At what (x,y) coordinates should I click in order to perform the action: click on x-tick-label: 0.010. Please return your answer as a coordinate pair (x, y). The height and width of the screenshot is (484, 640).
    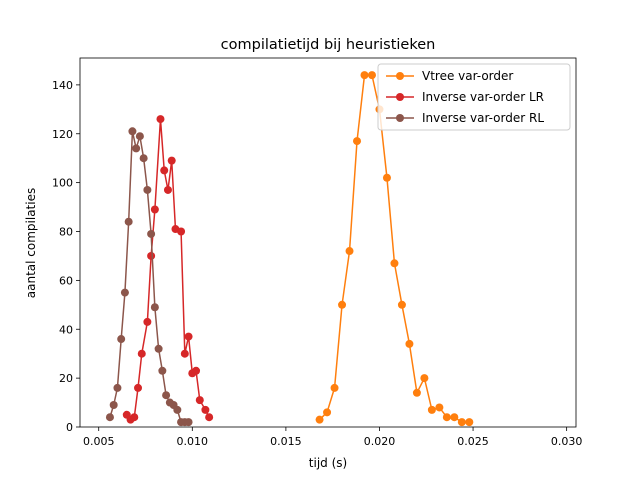
    Looking at the image, I should click on (193, 441).